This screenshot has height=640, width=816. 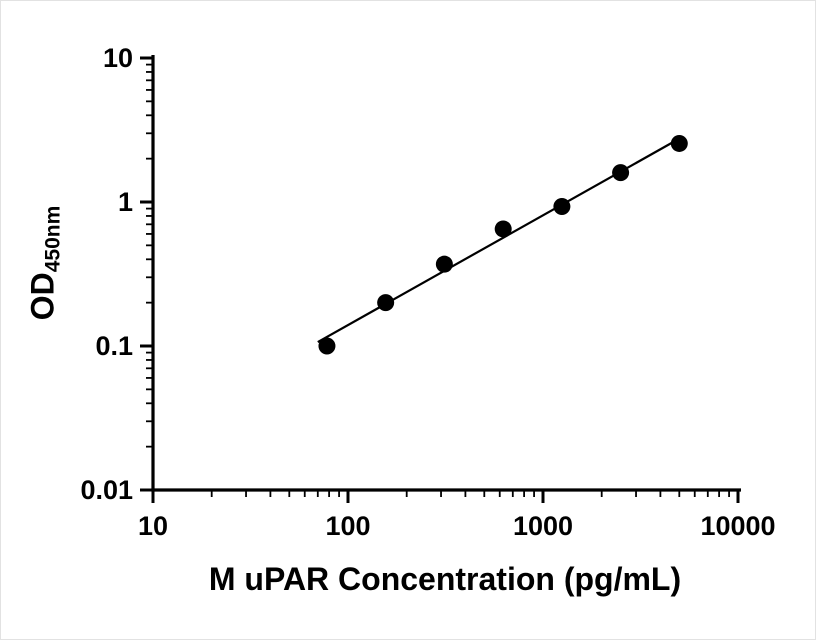 What do you see at coordinates (445, 579) in the screenshot?
I see `x-axis-label: M uPAR Concentration (pg/mL)` at bounding box center [445, 579].